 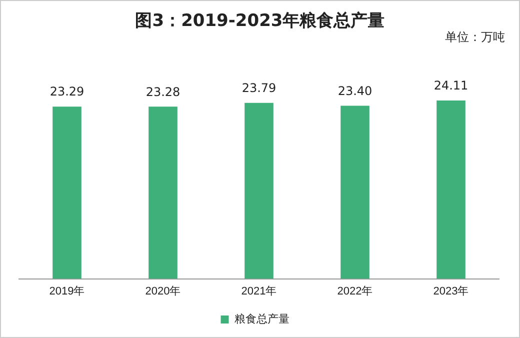 What do you see at coordinates (163, 91) in the screenshot?
I see `data-label: 23.28` at bounding box center [163, 91].